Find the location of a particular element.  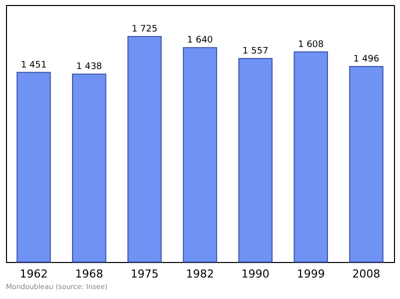

data-label: 1 451 is located at coordinates (33, 65).